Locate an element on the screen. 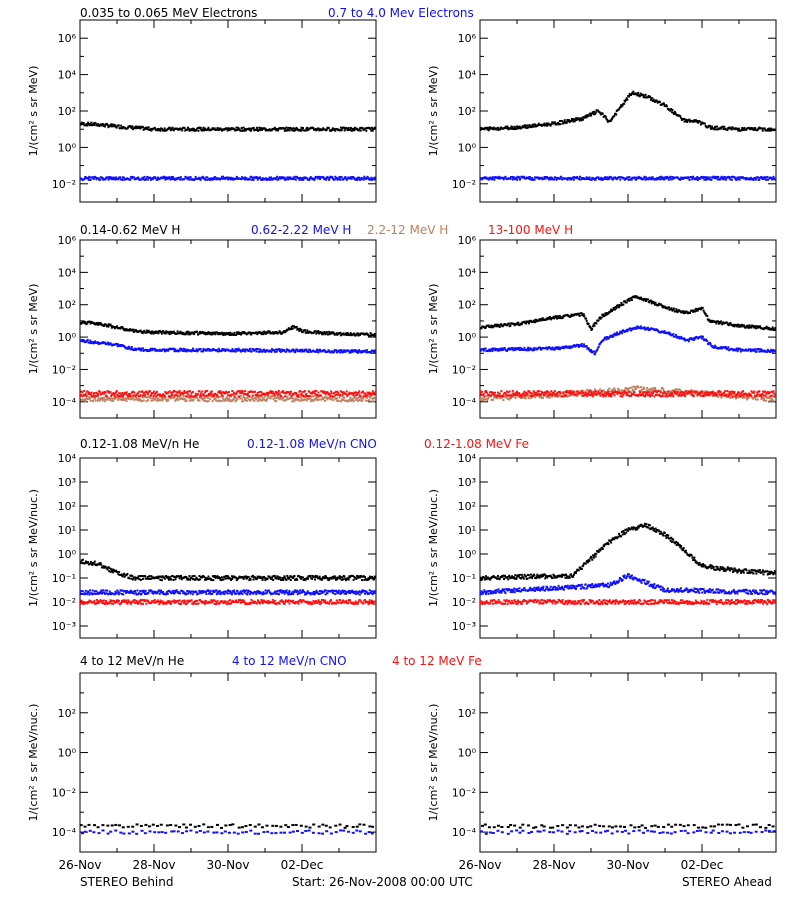  series-black is located at coordinates (628, 111).